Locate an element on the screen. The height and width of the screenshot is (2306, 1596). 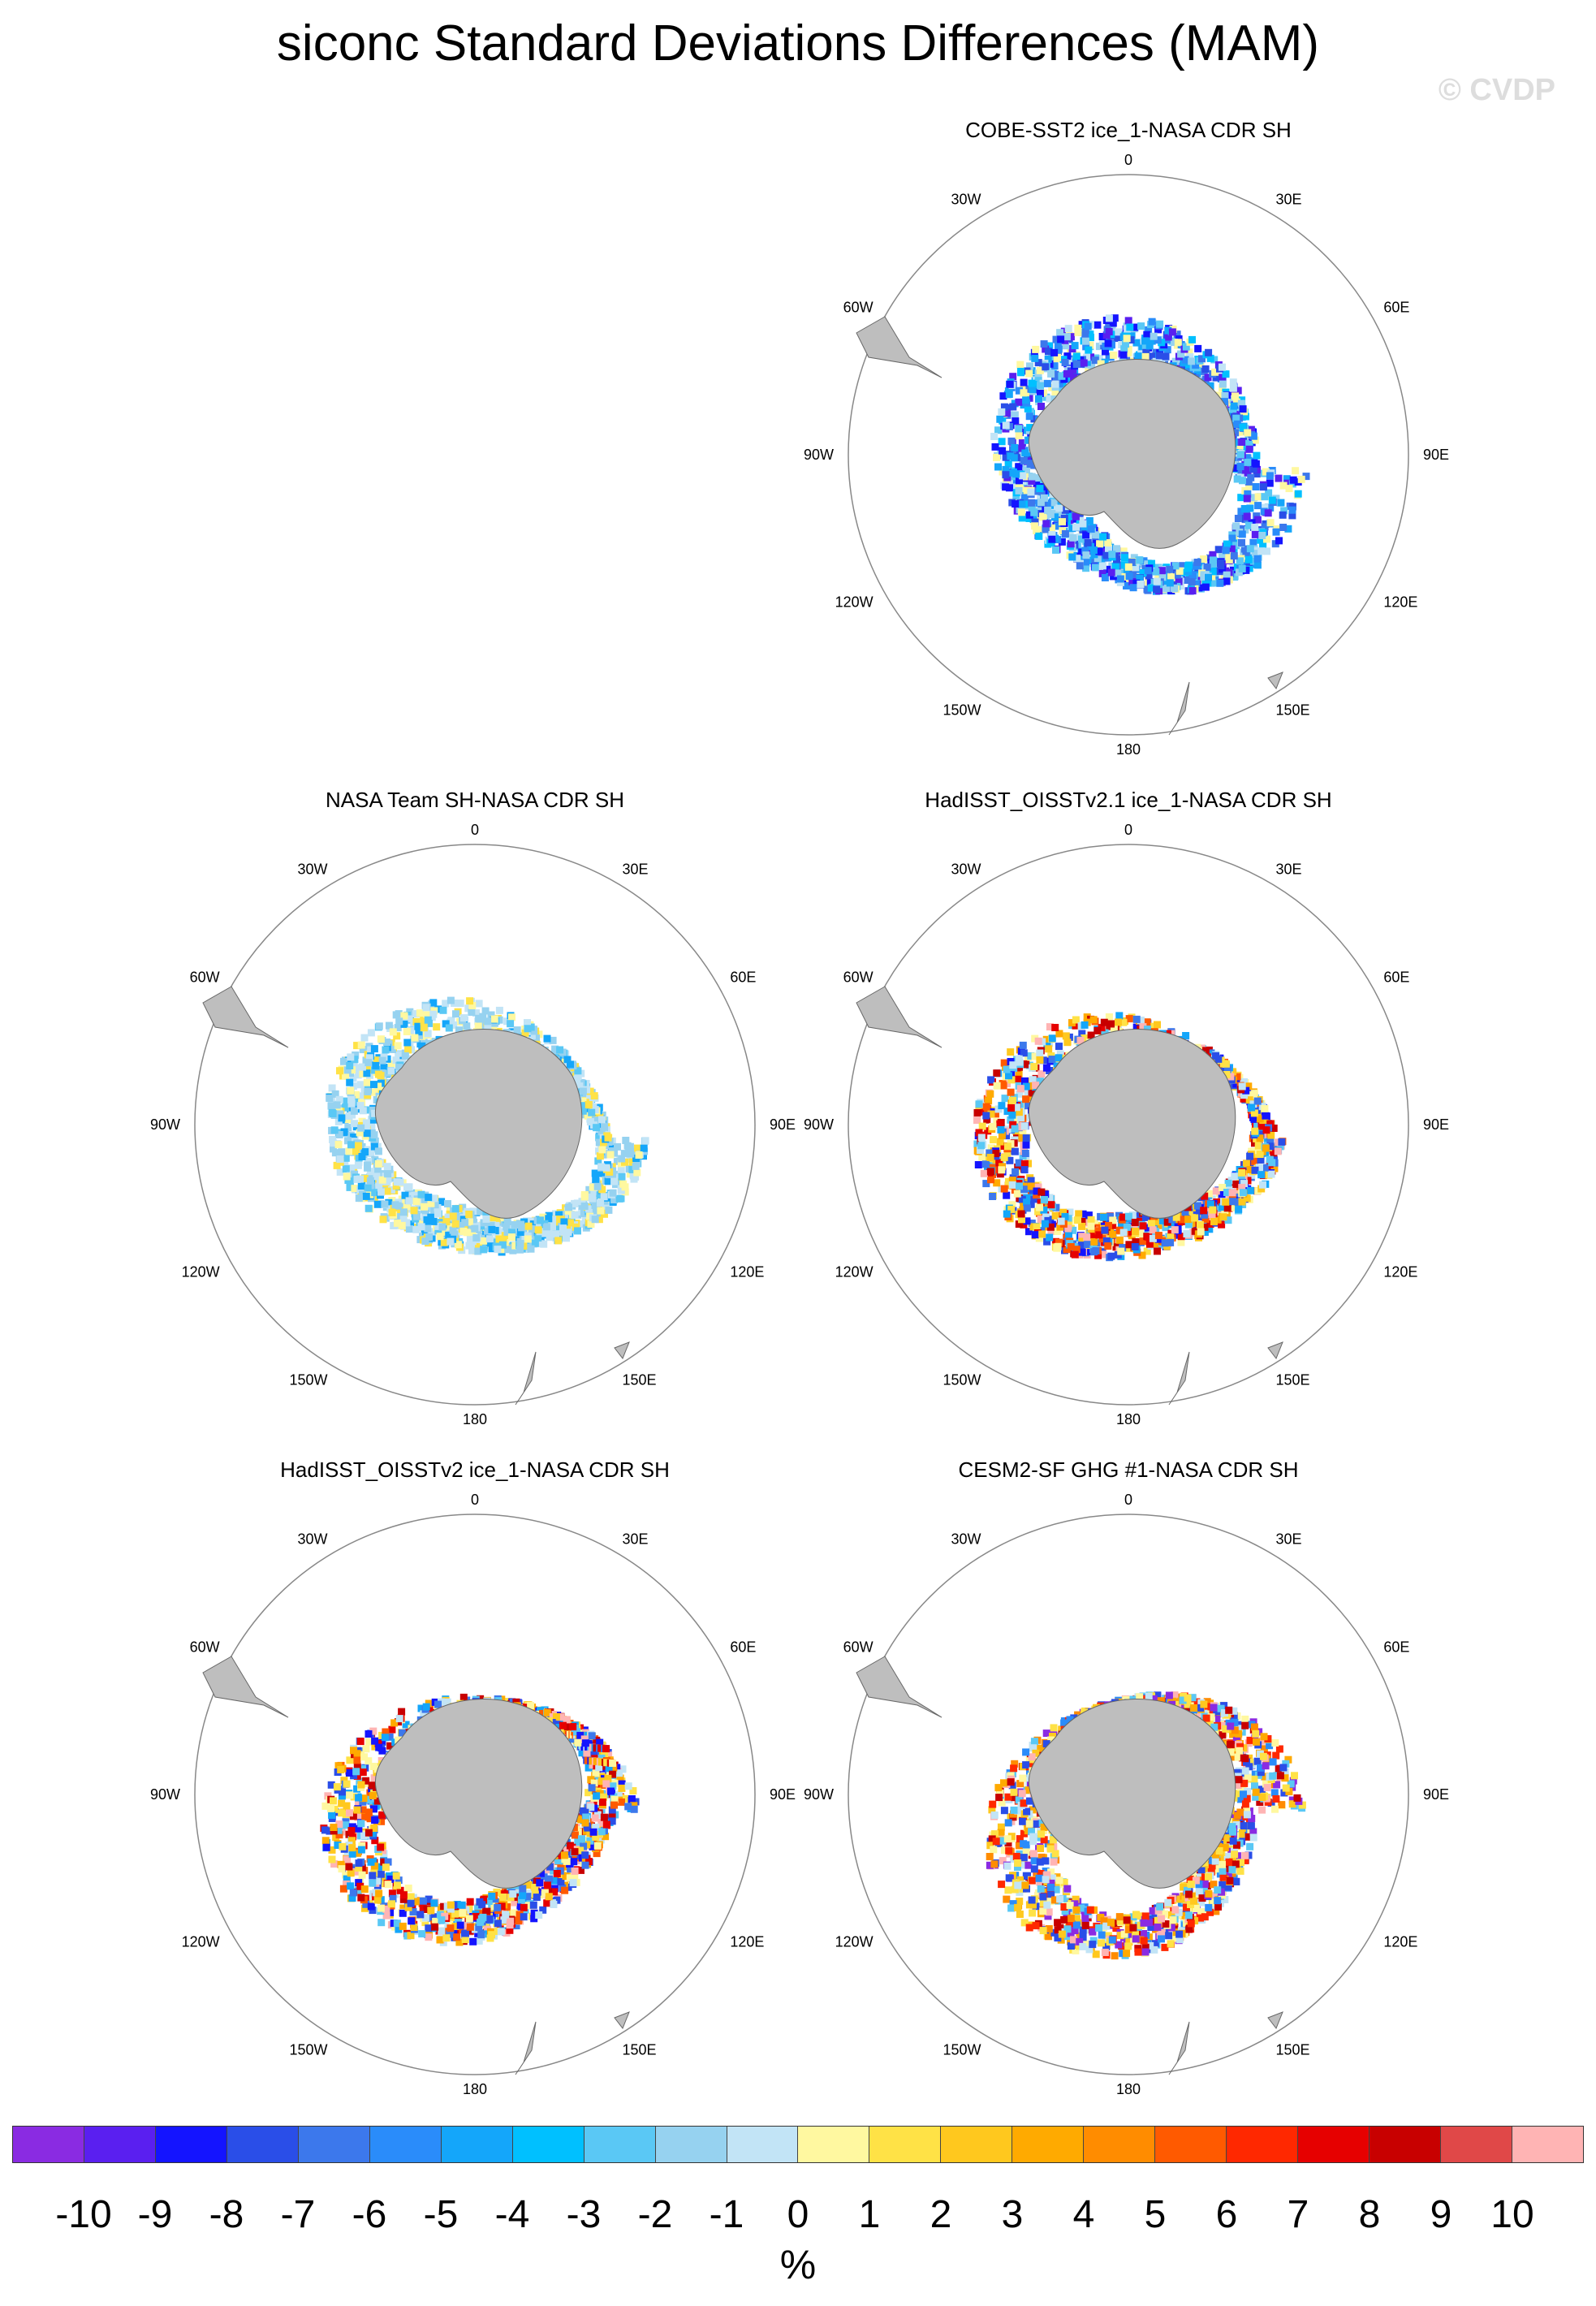
panel-title: HadISST_OISSTv2 ice_1-NASA CDR SH is located at coordinates (475, 1469).